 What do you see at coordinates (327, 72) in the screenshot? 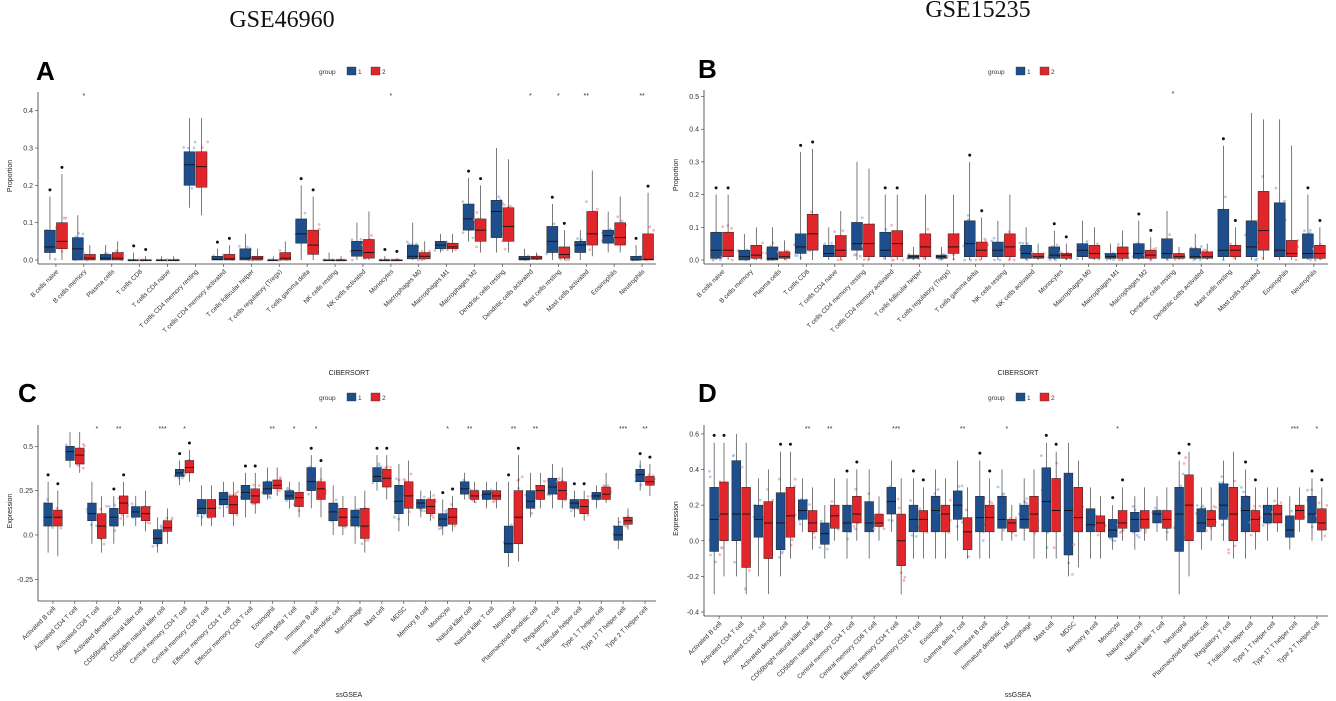
I see `legend-title: group` at bounding box center [327, 72].